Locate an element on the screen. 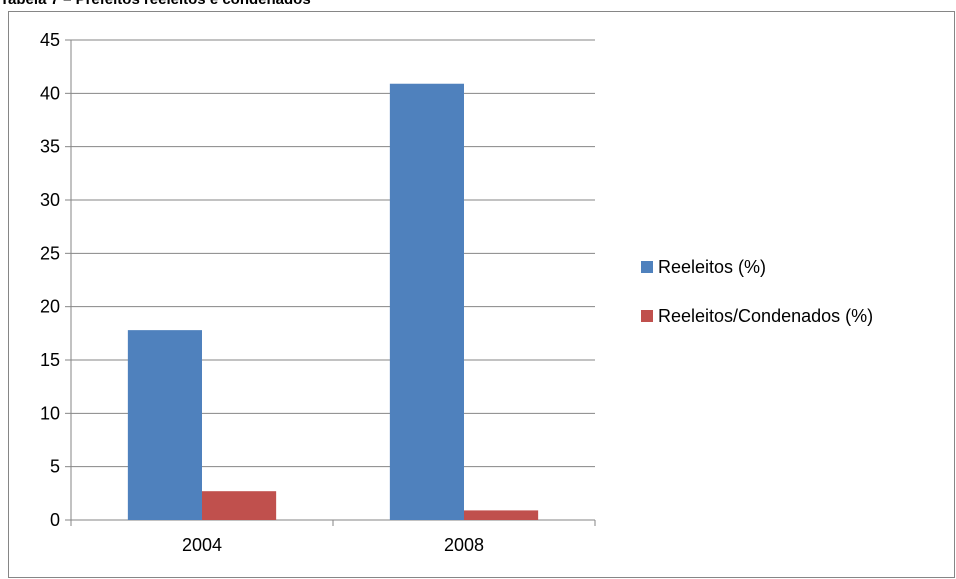 This screenshot has width=956, height=579. y-tick-label: 20 is located at coordinates (50, 307).